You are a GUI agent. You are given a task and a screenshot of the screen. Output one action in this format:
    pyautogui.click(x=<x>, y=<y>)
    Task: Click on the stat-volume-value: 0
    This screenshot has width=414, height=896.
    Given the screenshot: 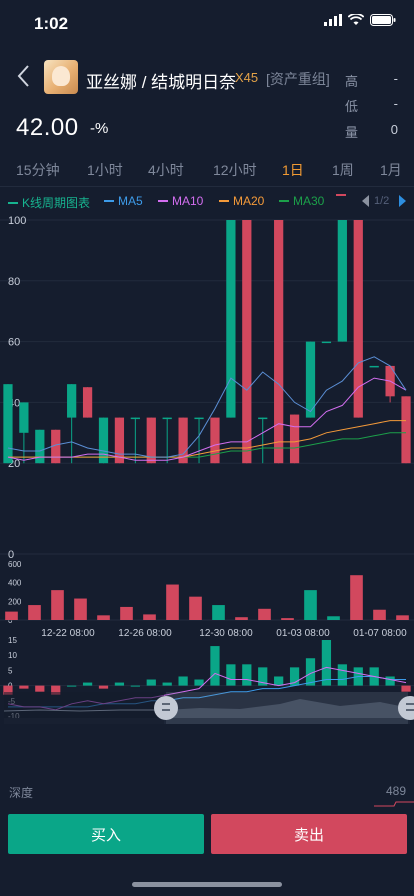 What is the action you would take?
    pyautogui.click(x=394, y=129)
    